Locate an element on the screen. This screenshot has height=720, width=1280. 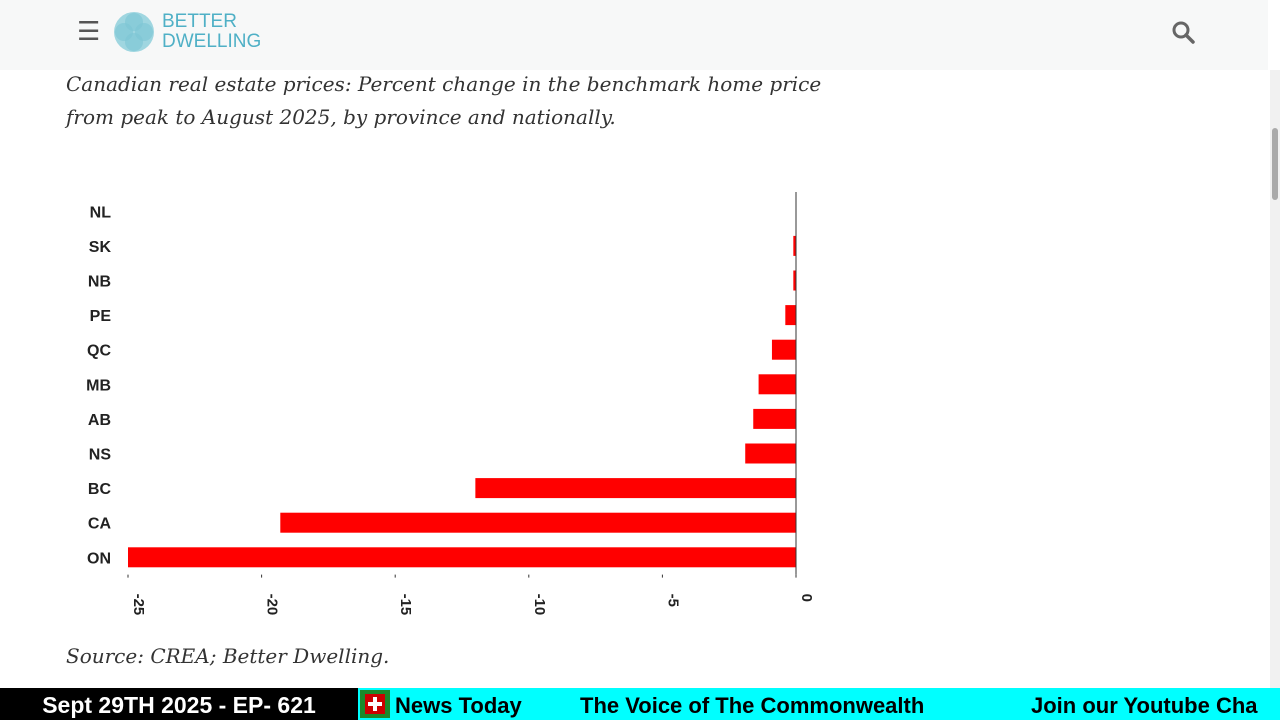
logo-line: BETTER is located at coordinates (199, 21).